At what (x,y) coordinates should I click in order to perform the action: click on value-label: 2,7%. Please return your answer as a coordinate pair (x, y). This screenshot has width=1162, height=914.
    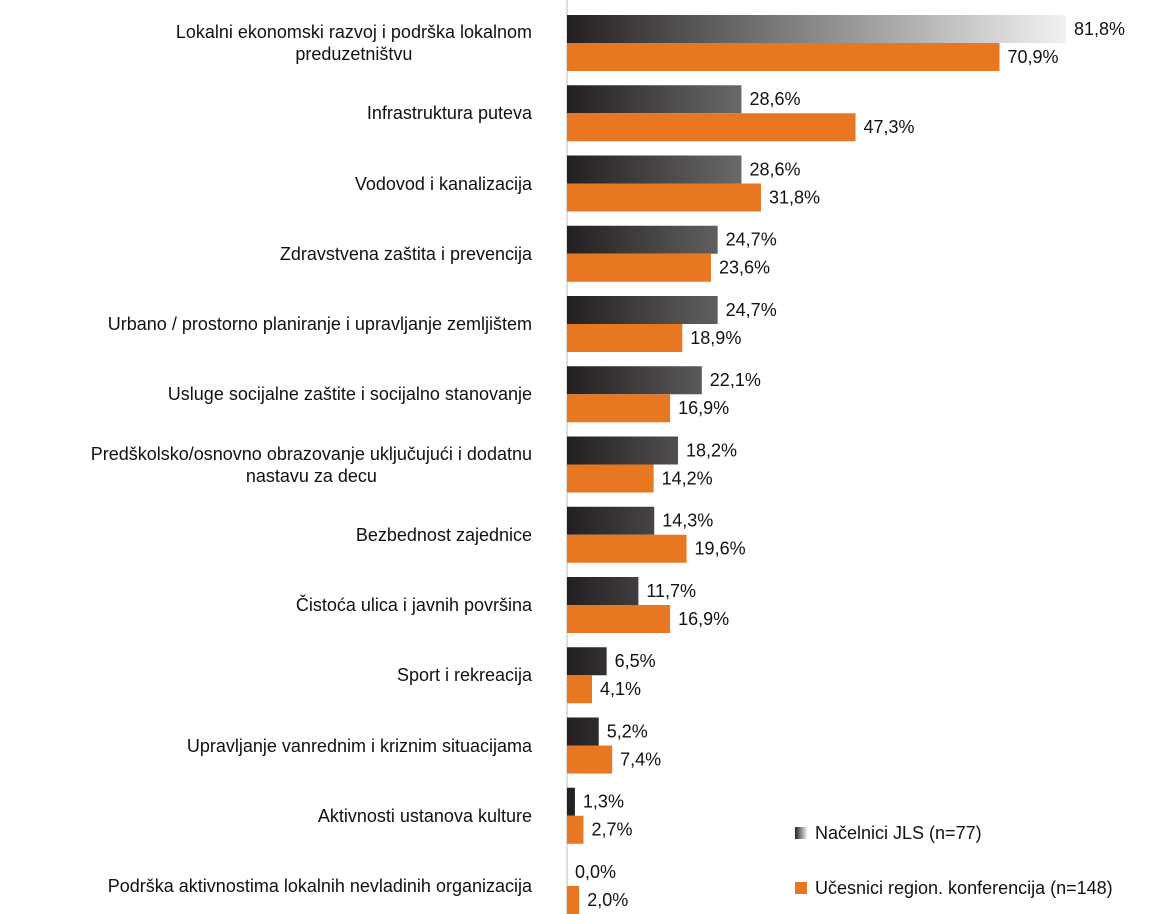
    Looking at the image, I should click on (611, 830).